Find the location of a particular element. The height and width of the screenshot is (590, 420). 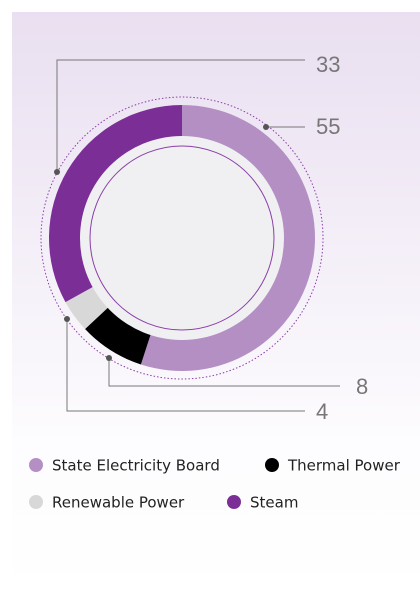

data-label: 4 is located at coordinates (322, 411).